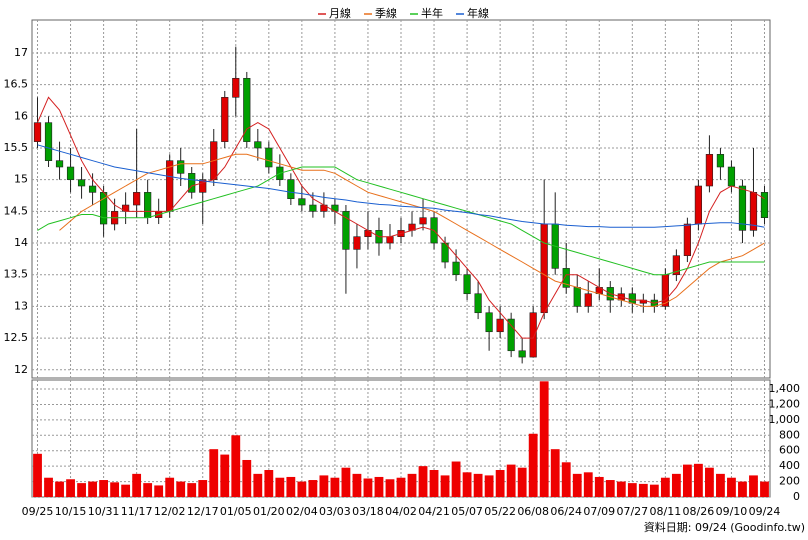  Describe the element at coordinates (789, 481) in the screenshot. I see `y2-tick-label: 200` at that location.